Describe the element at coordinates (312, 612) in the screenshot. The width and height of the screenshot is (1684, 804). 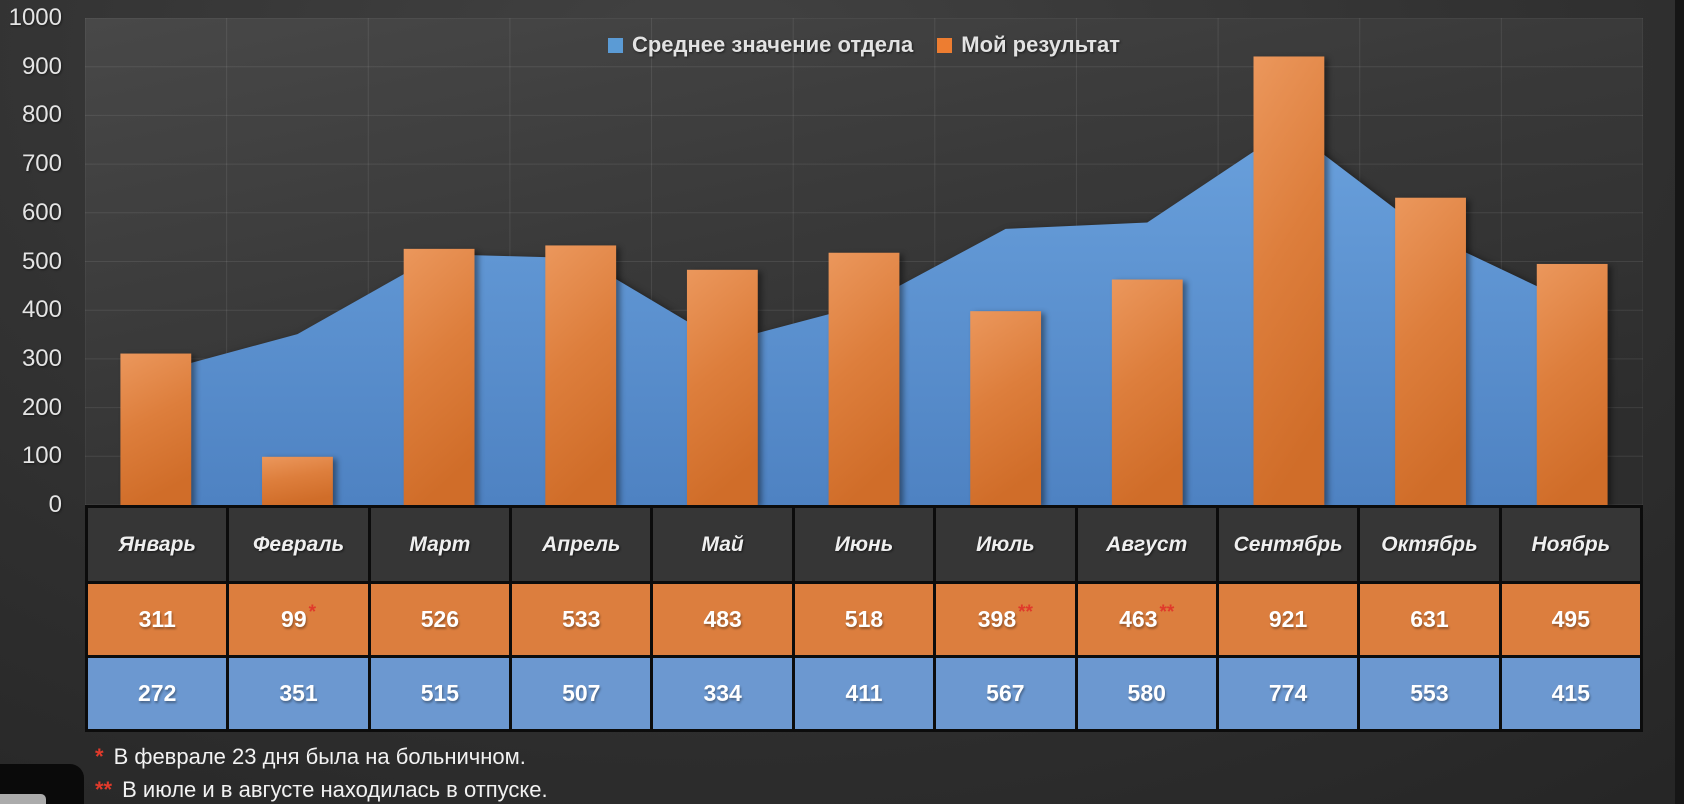
I see `value-note-mark: *` at that location.